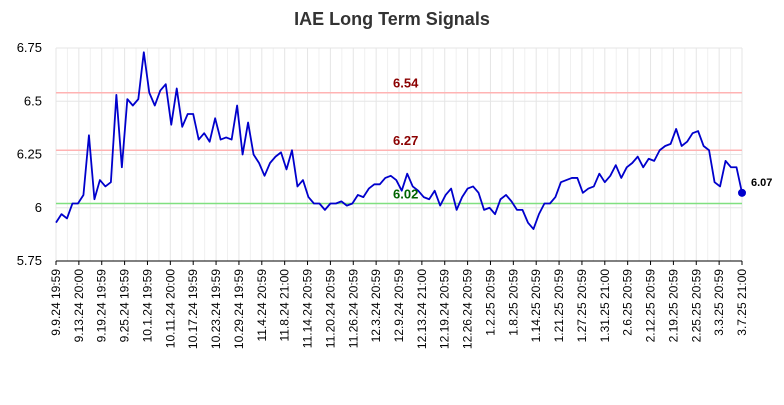  What do you see at coordinates (651, 306) in the screenshot?
I see `x-tick-label: 2.12.25 20:59` at bounding box center [651, 306].